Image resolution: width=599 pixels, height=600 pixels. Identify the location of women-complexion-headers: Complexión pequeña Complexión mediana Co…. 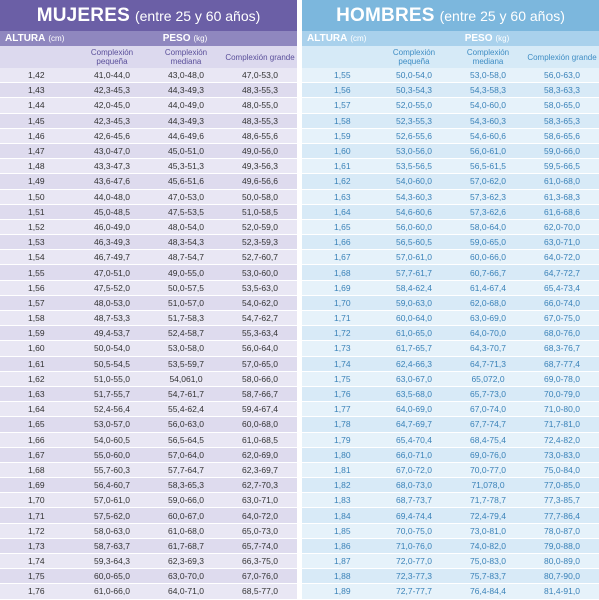
(148, 57).